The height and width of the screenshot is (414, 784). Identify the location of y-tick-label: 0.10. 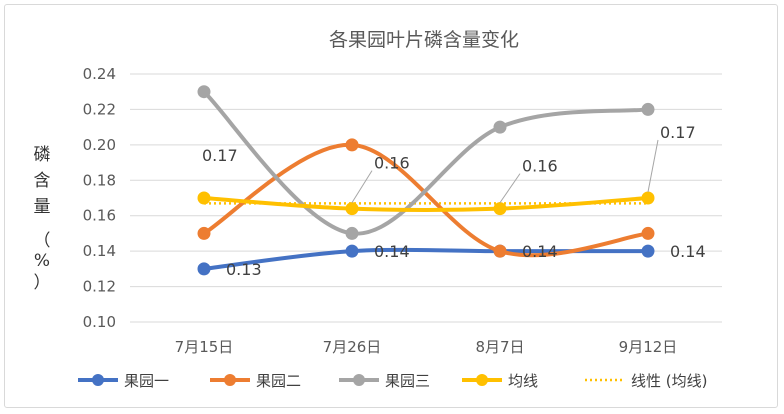
(99, 322).